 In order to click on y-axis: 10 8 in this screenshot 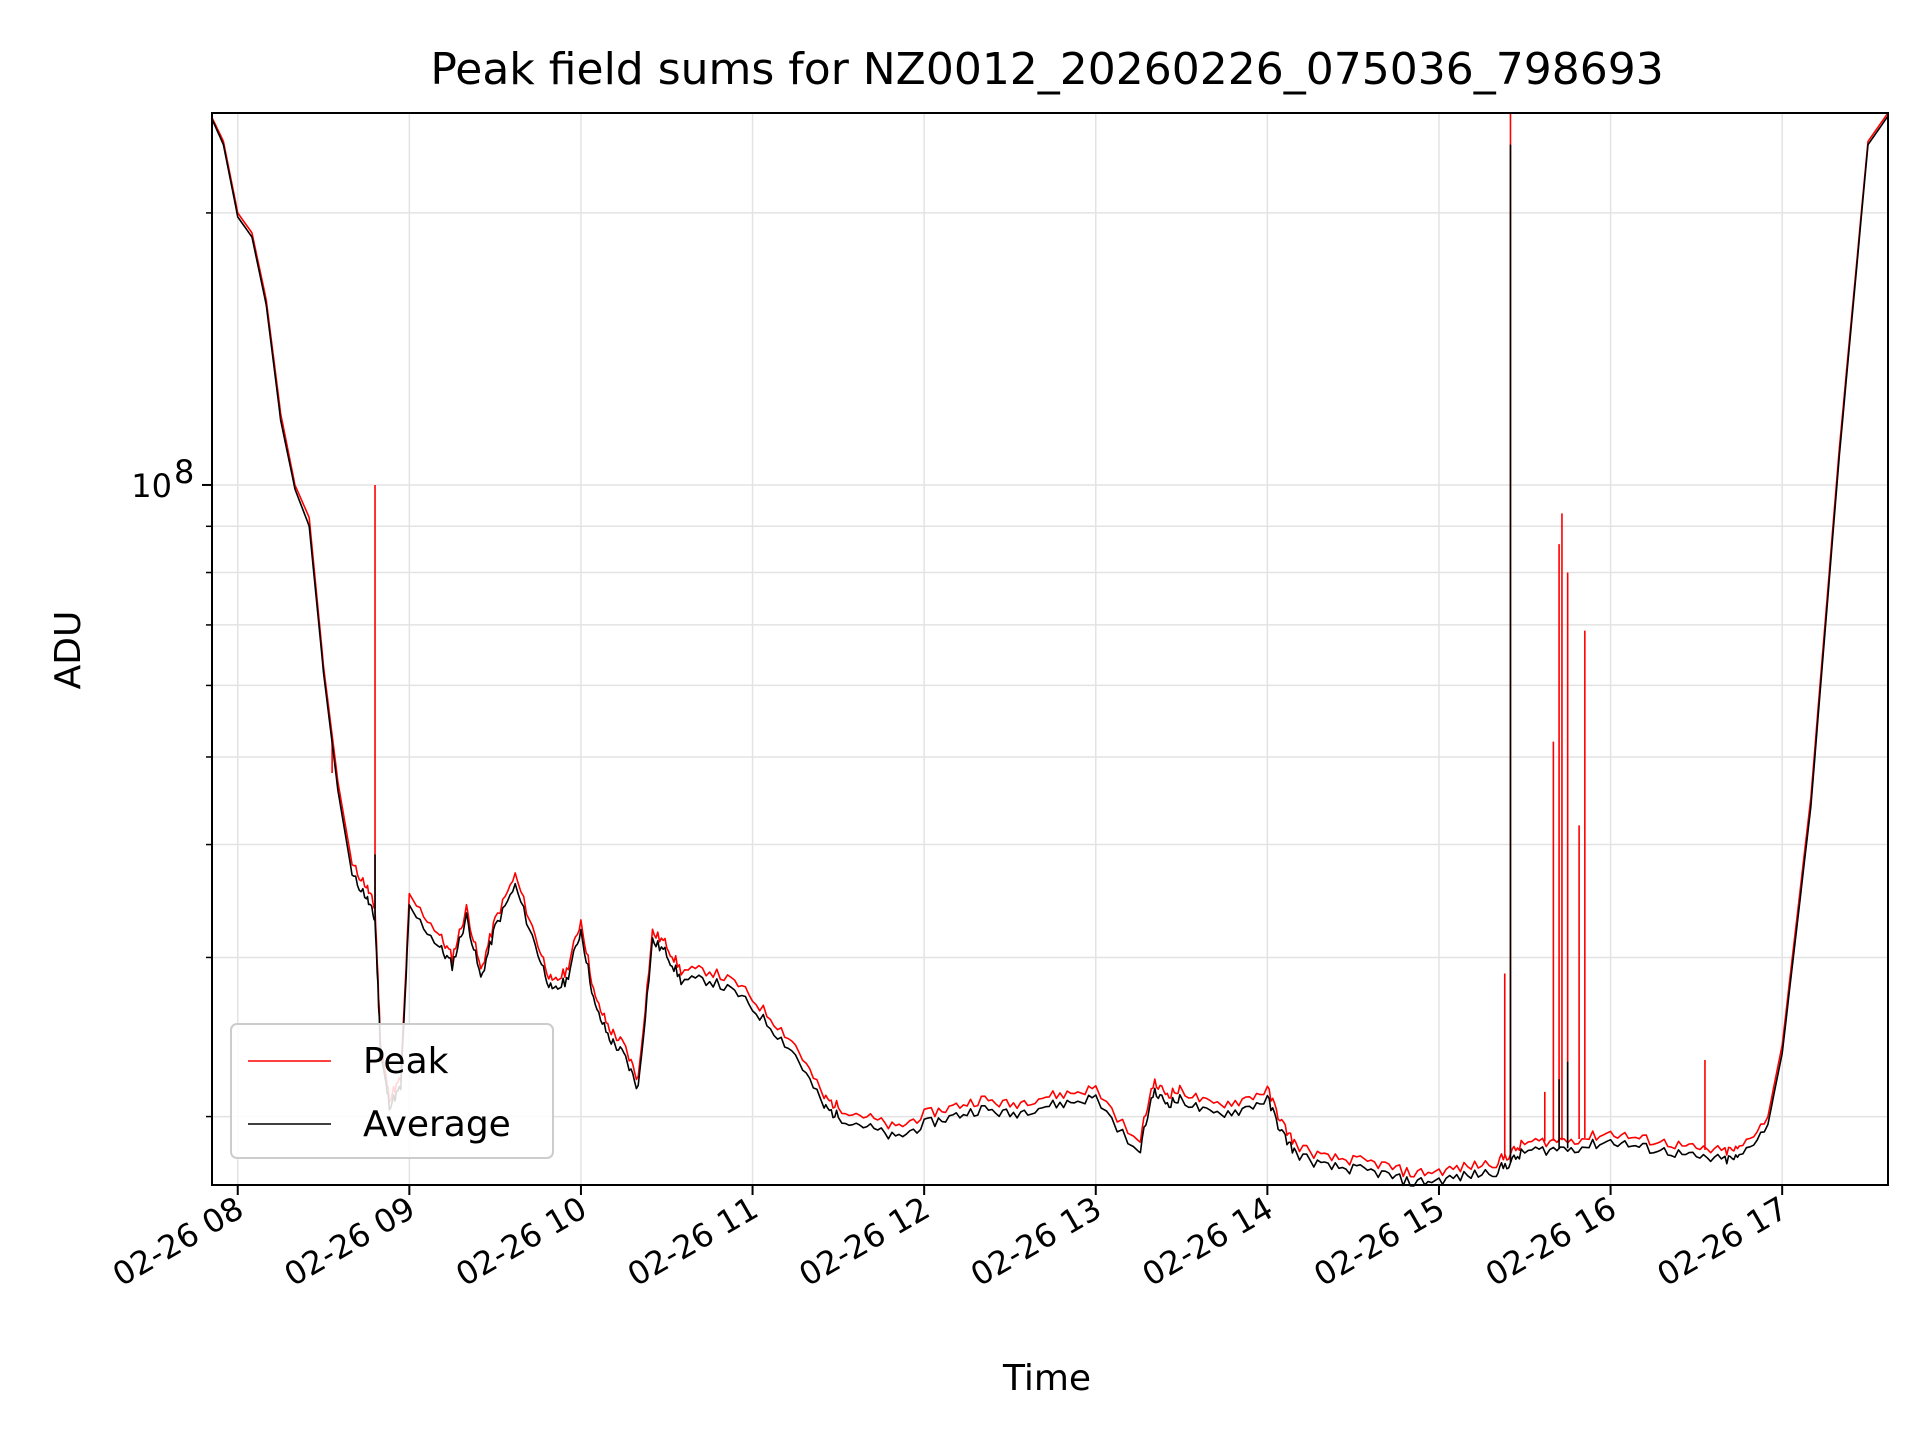, I will do `click(171, 665)`.